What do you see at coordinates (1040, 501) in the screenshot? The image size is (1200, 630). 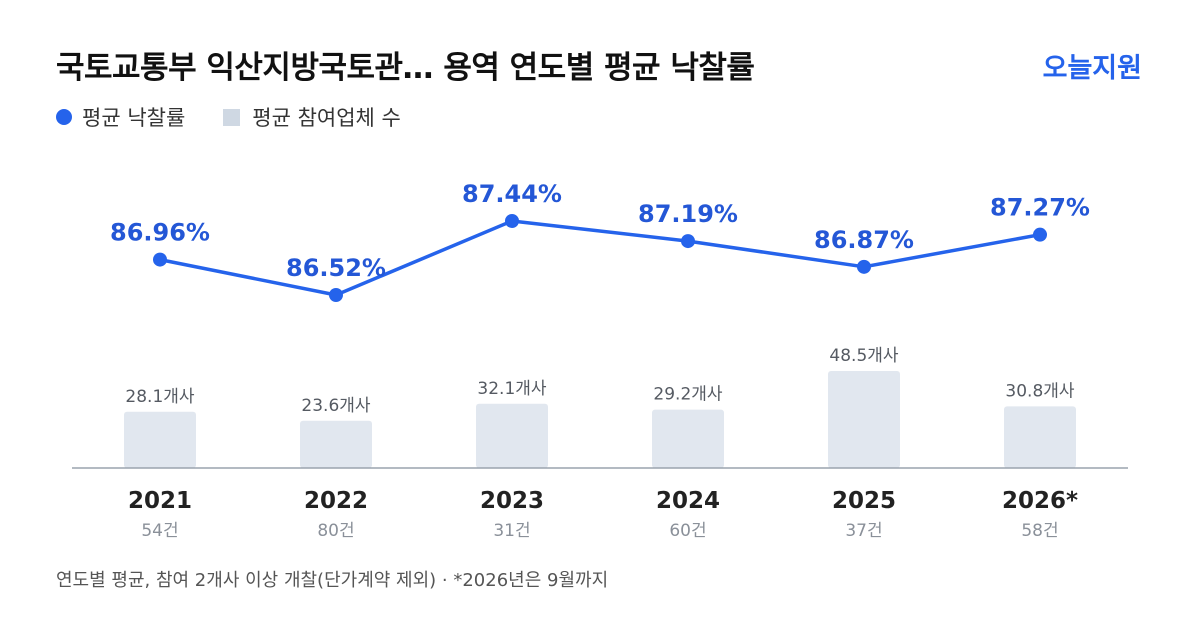 I see `x-tick-label: 2026*` at bounding box center [1040, 501].